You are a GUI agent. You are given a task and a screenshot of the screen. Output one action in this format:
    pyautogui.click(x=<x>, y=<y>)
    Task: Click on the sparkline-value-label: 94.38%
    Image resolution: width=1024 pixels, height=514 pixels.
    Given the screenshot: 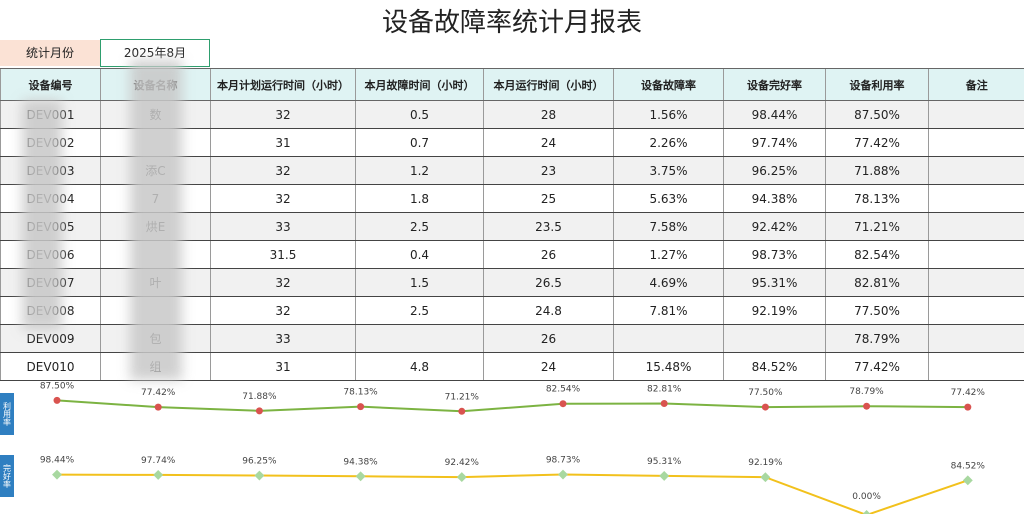 What is the action you would take?
    pyautogui.click(x=360, y=462)
    